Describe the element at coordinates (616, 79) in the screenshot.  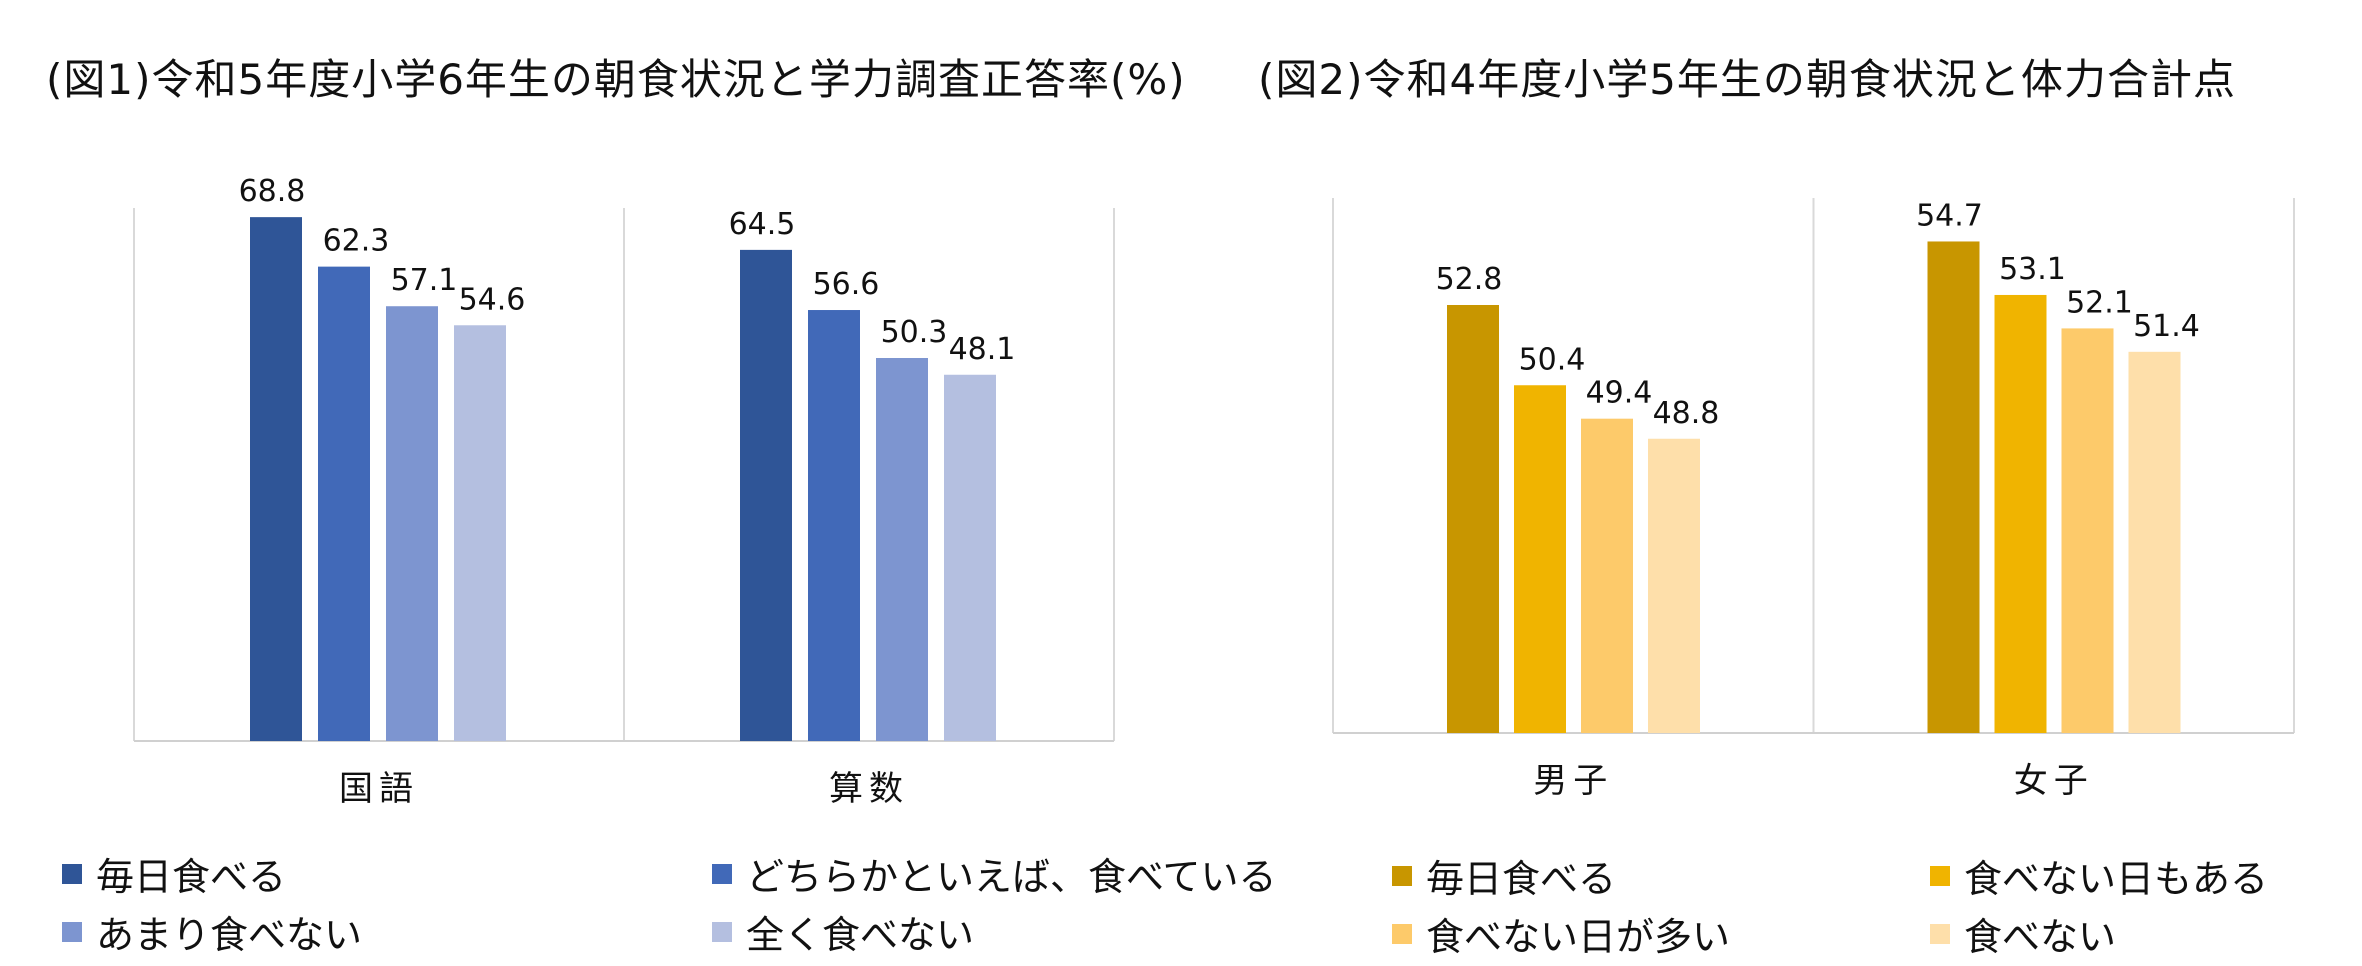
I see `chart1-title: (図1)令和5年度小学6年生の朝食状況と学力調査正答率(%)` at that location.